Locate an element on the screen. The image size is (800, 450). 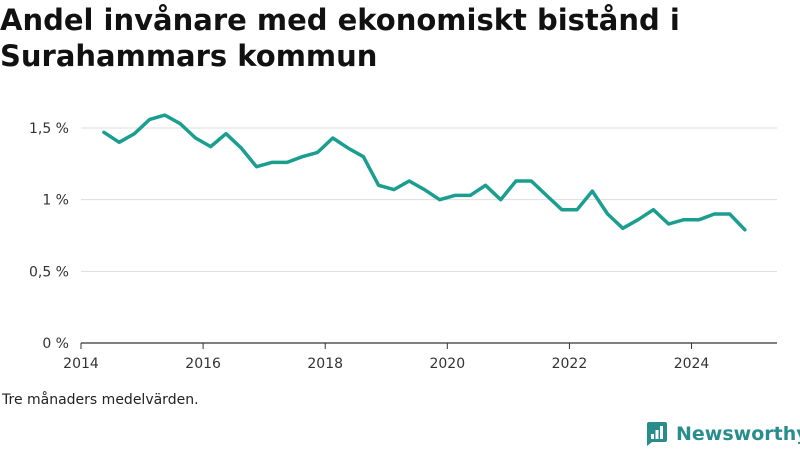
x-tick-label: 2022 is located at coordinates (570, 364).